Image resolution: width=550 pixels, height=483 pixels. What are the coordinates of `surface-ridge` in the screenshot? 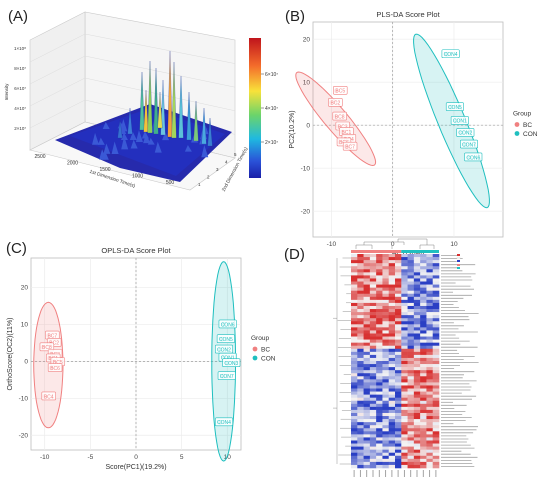 It's located at (106, 125).